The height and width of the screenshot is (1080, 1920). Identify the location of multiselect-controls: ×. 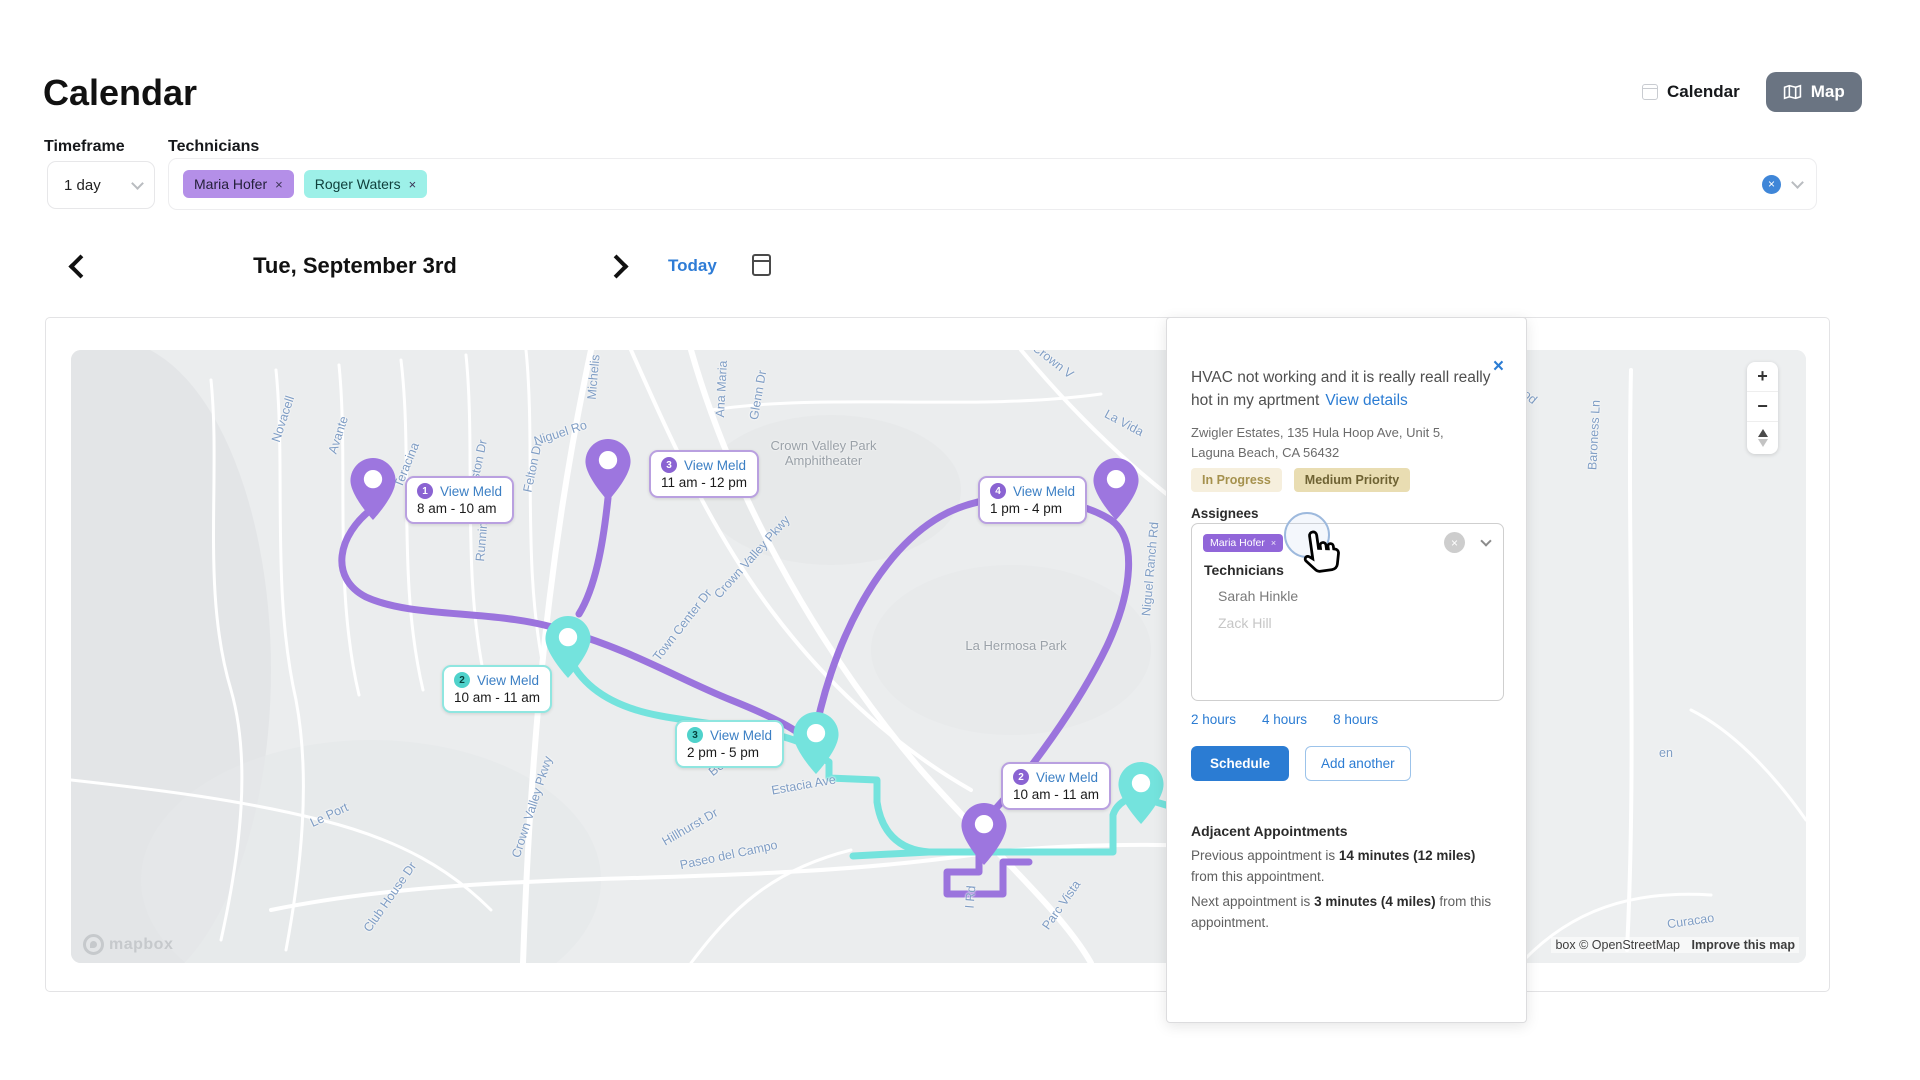
(1783, 184).